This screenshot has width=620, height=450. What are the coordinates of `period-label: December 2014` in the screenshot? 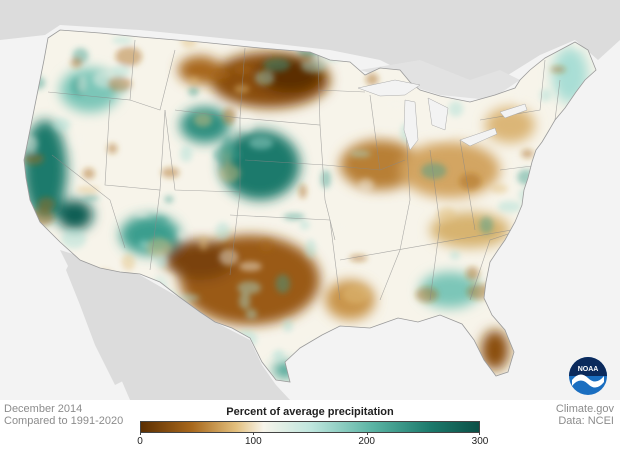 It's located at (43, 409).